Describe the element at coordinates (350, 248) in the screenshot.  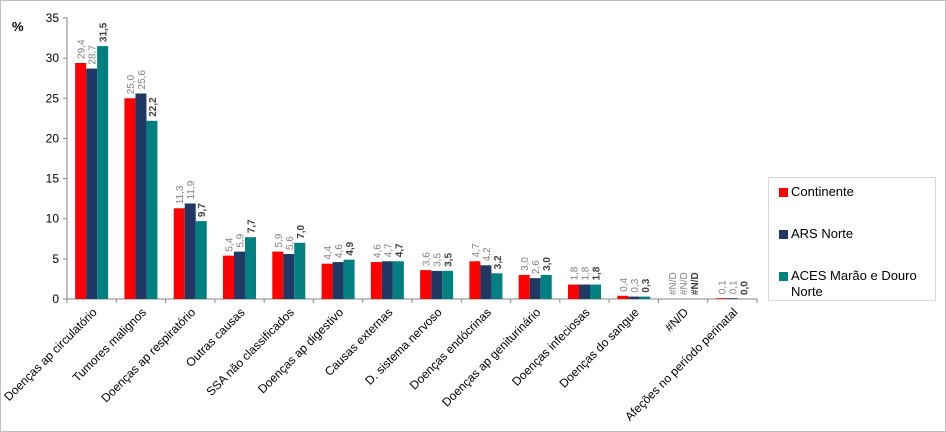
I see `data-label: 4,9` at that location.